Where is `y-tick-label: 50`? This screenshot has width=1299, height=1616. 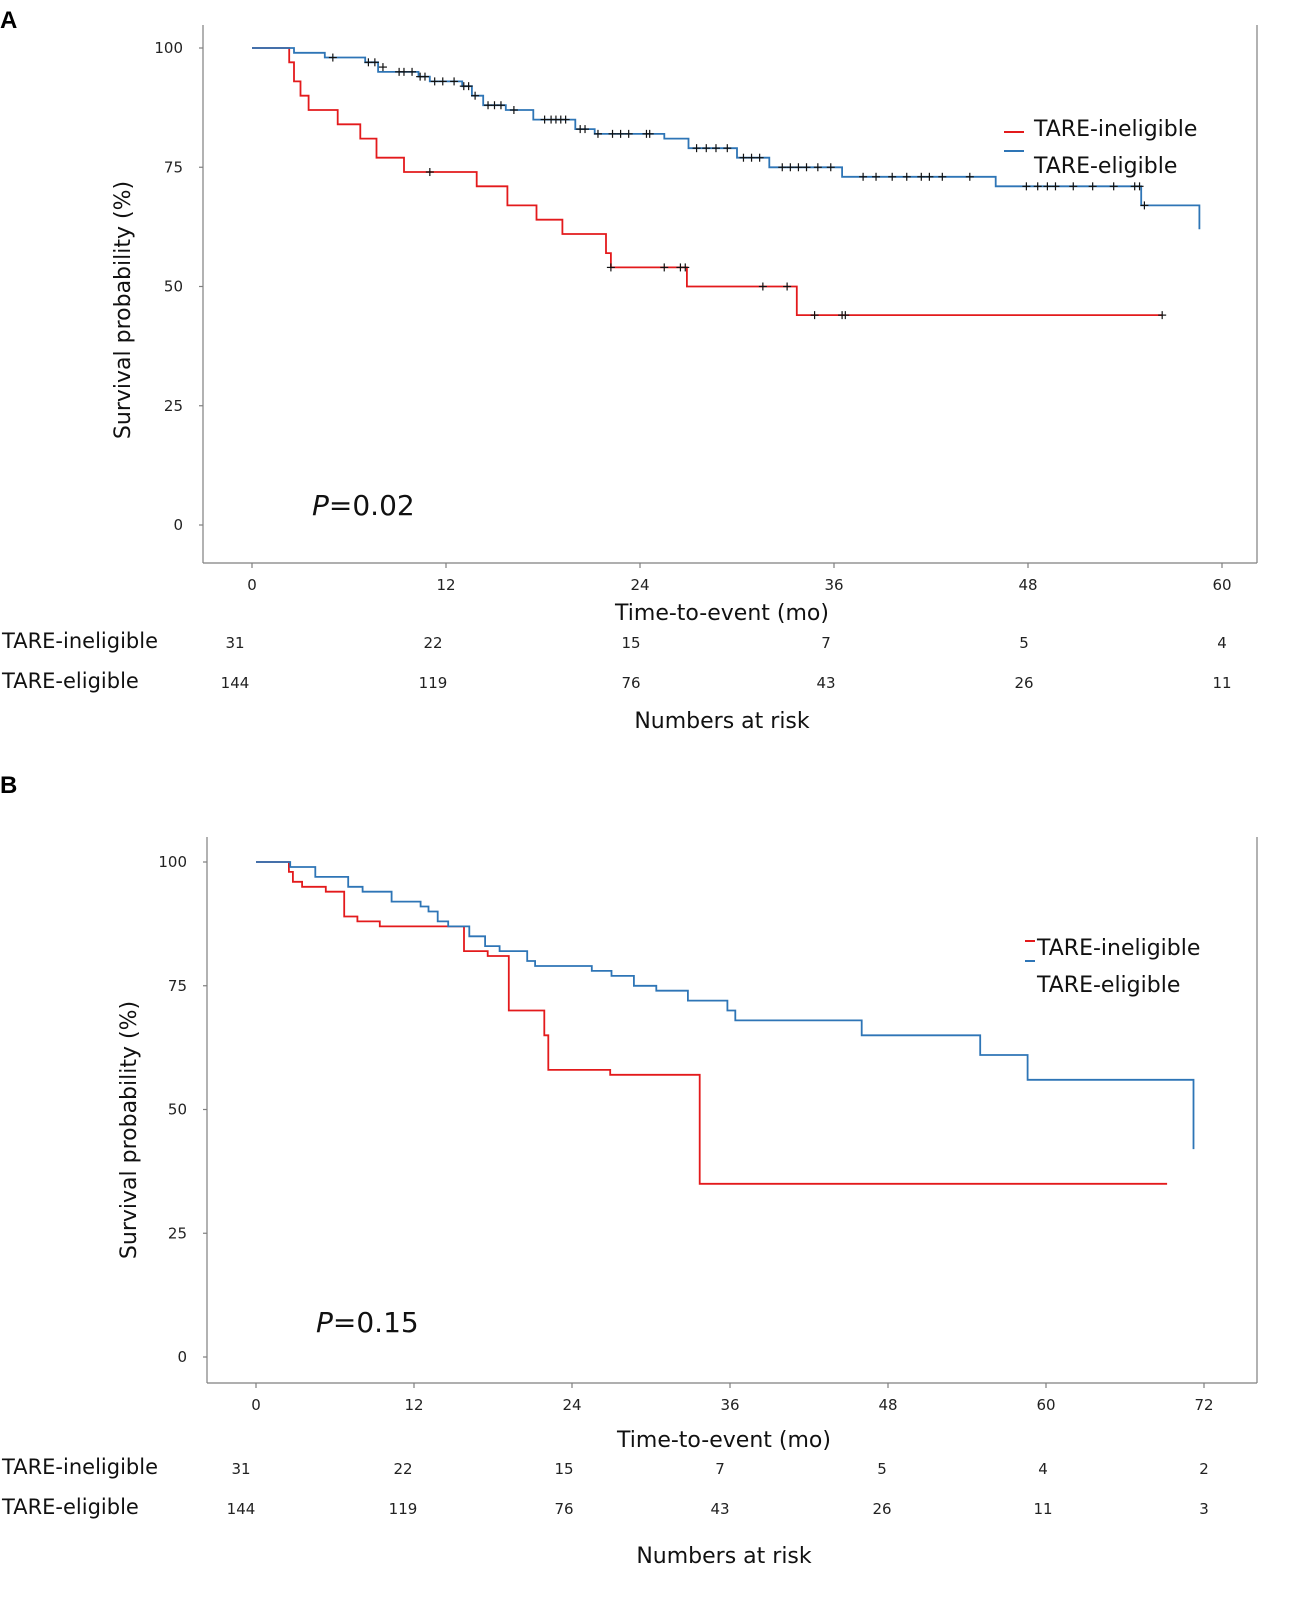
y-tick-label: 50 is located at coordinates (177, 1110).